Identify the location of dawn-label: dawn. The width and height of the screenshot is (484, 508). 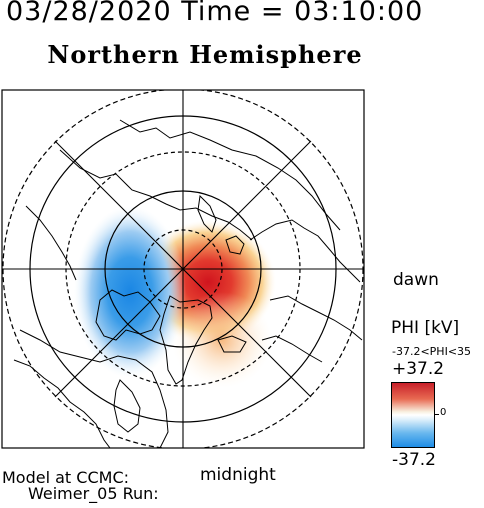
(416, 280).